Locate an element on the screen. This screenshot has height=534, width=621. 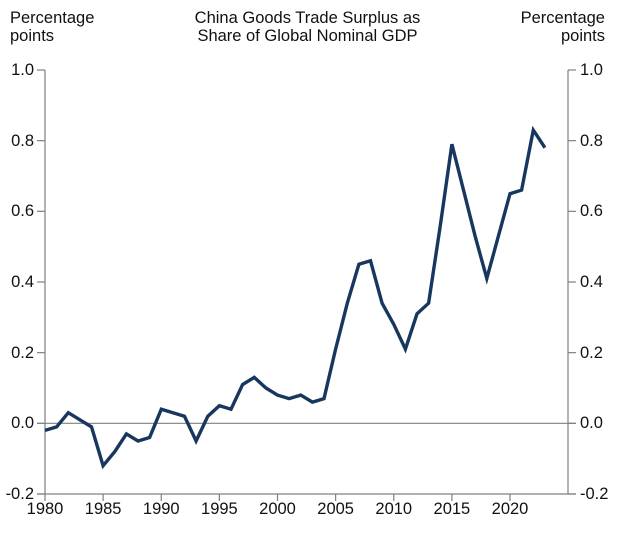
x-tick-label: 1990 is located at coordinates (161, 509).